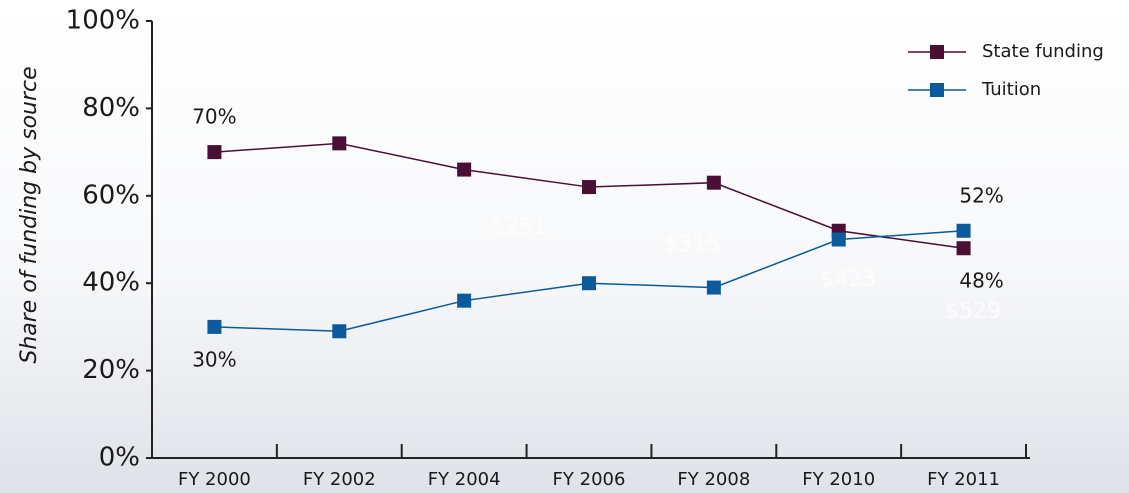 Image resolution: width=1129 pixels, height=493 pixels. I want to click on y-tick-label: 40%, so click(111, 283).